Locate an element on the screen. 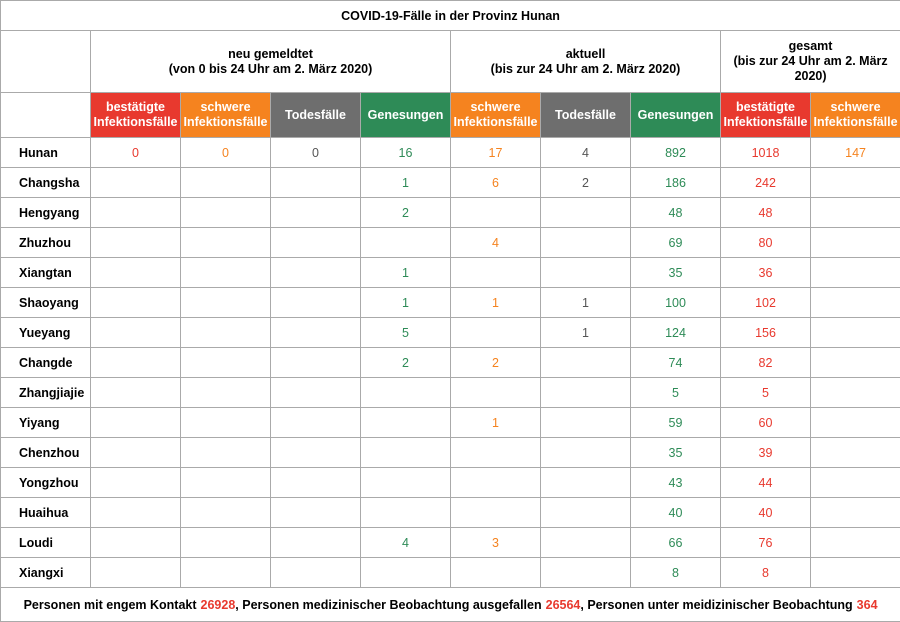 The height and width of the screenshot is (622, 900). column-header-line: Todesfälle is located at coordinates (585, 115).